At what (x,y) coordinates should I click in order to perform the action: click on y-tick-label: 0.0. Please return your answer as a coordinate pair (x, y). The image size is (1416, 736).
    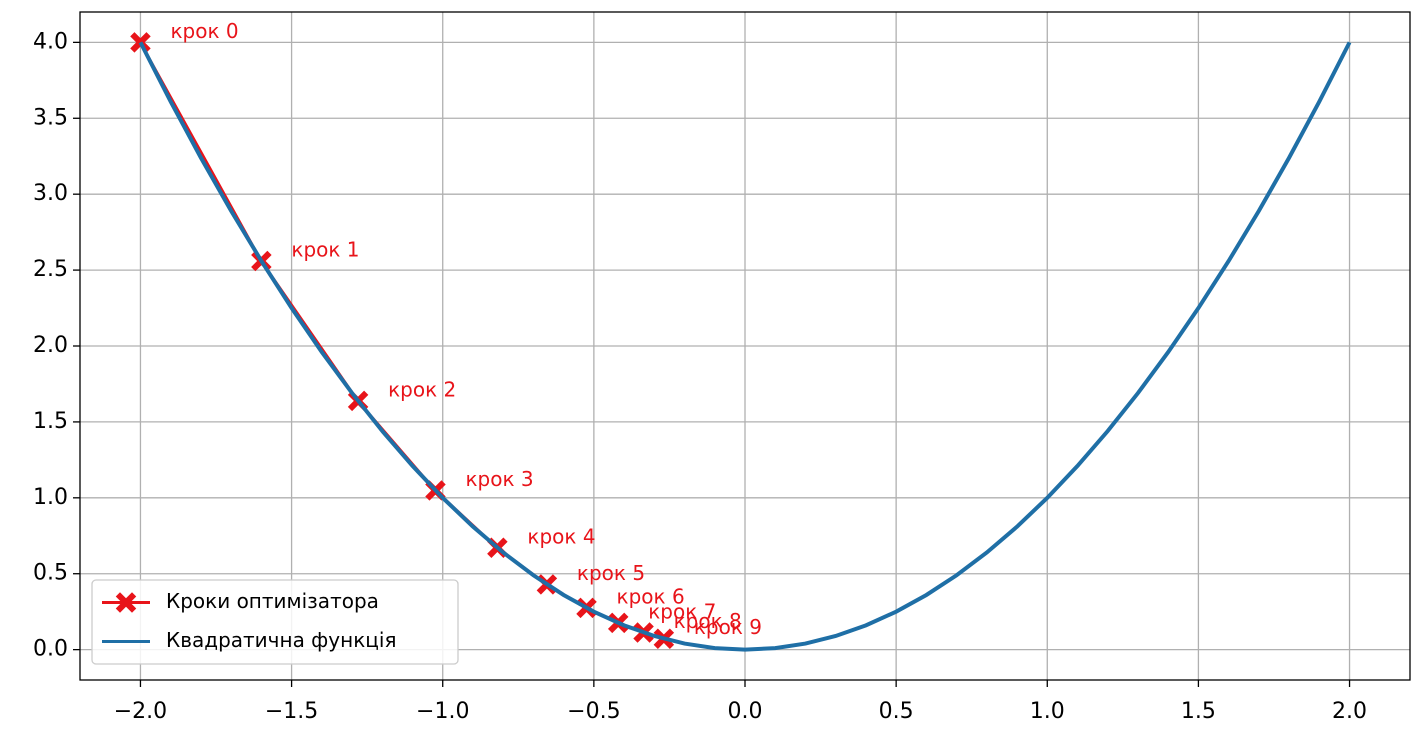
    Looking at the image, I should click on (50, 649).